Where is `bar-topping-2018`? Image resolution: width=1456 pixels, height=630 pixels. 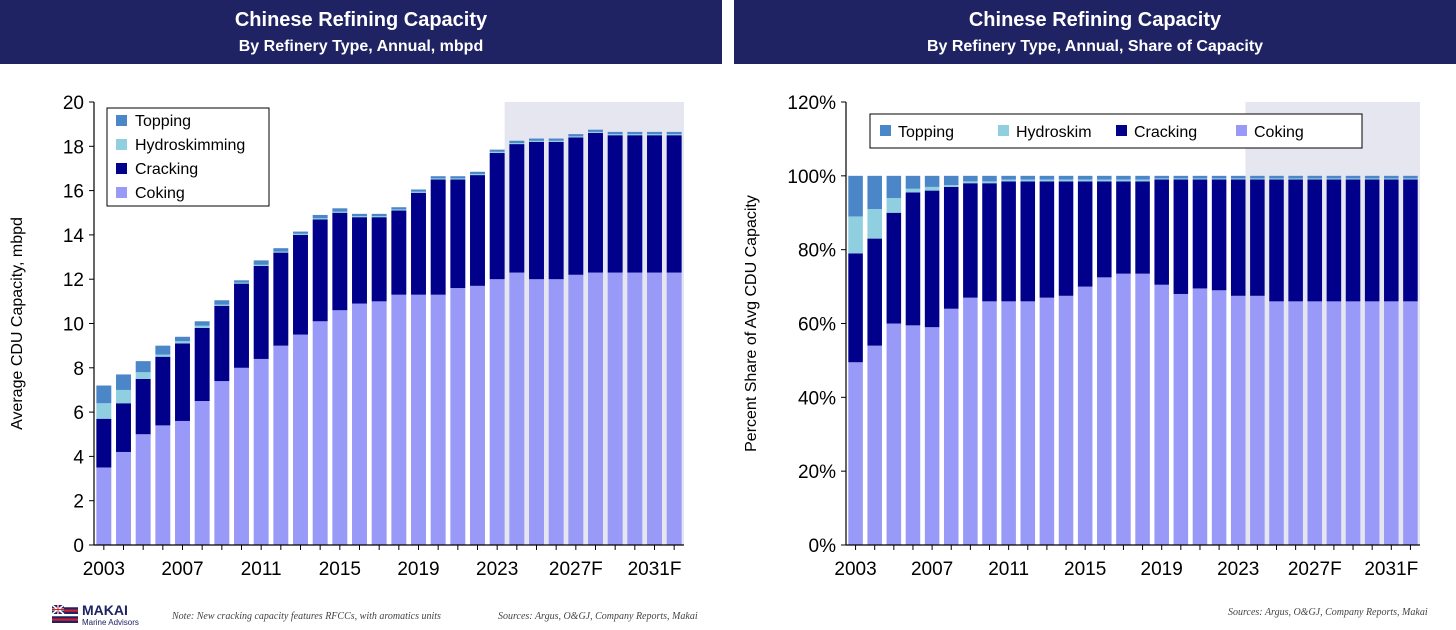
bar-topping-2018 is located at coordinates (399, 208).